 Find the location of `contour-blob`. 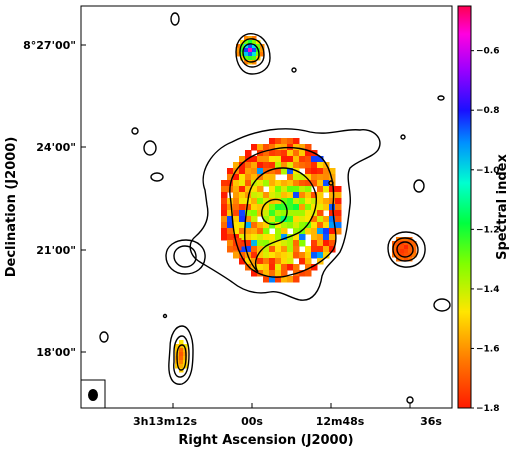

contour-blob is located at coordinates (419, 186).